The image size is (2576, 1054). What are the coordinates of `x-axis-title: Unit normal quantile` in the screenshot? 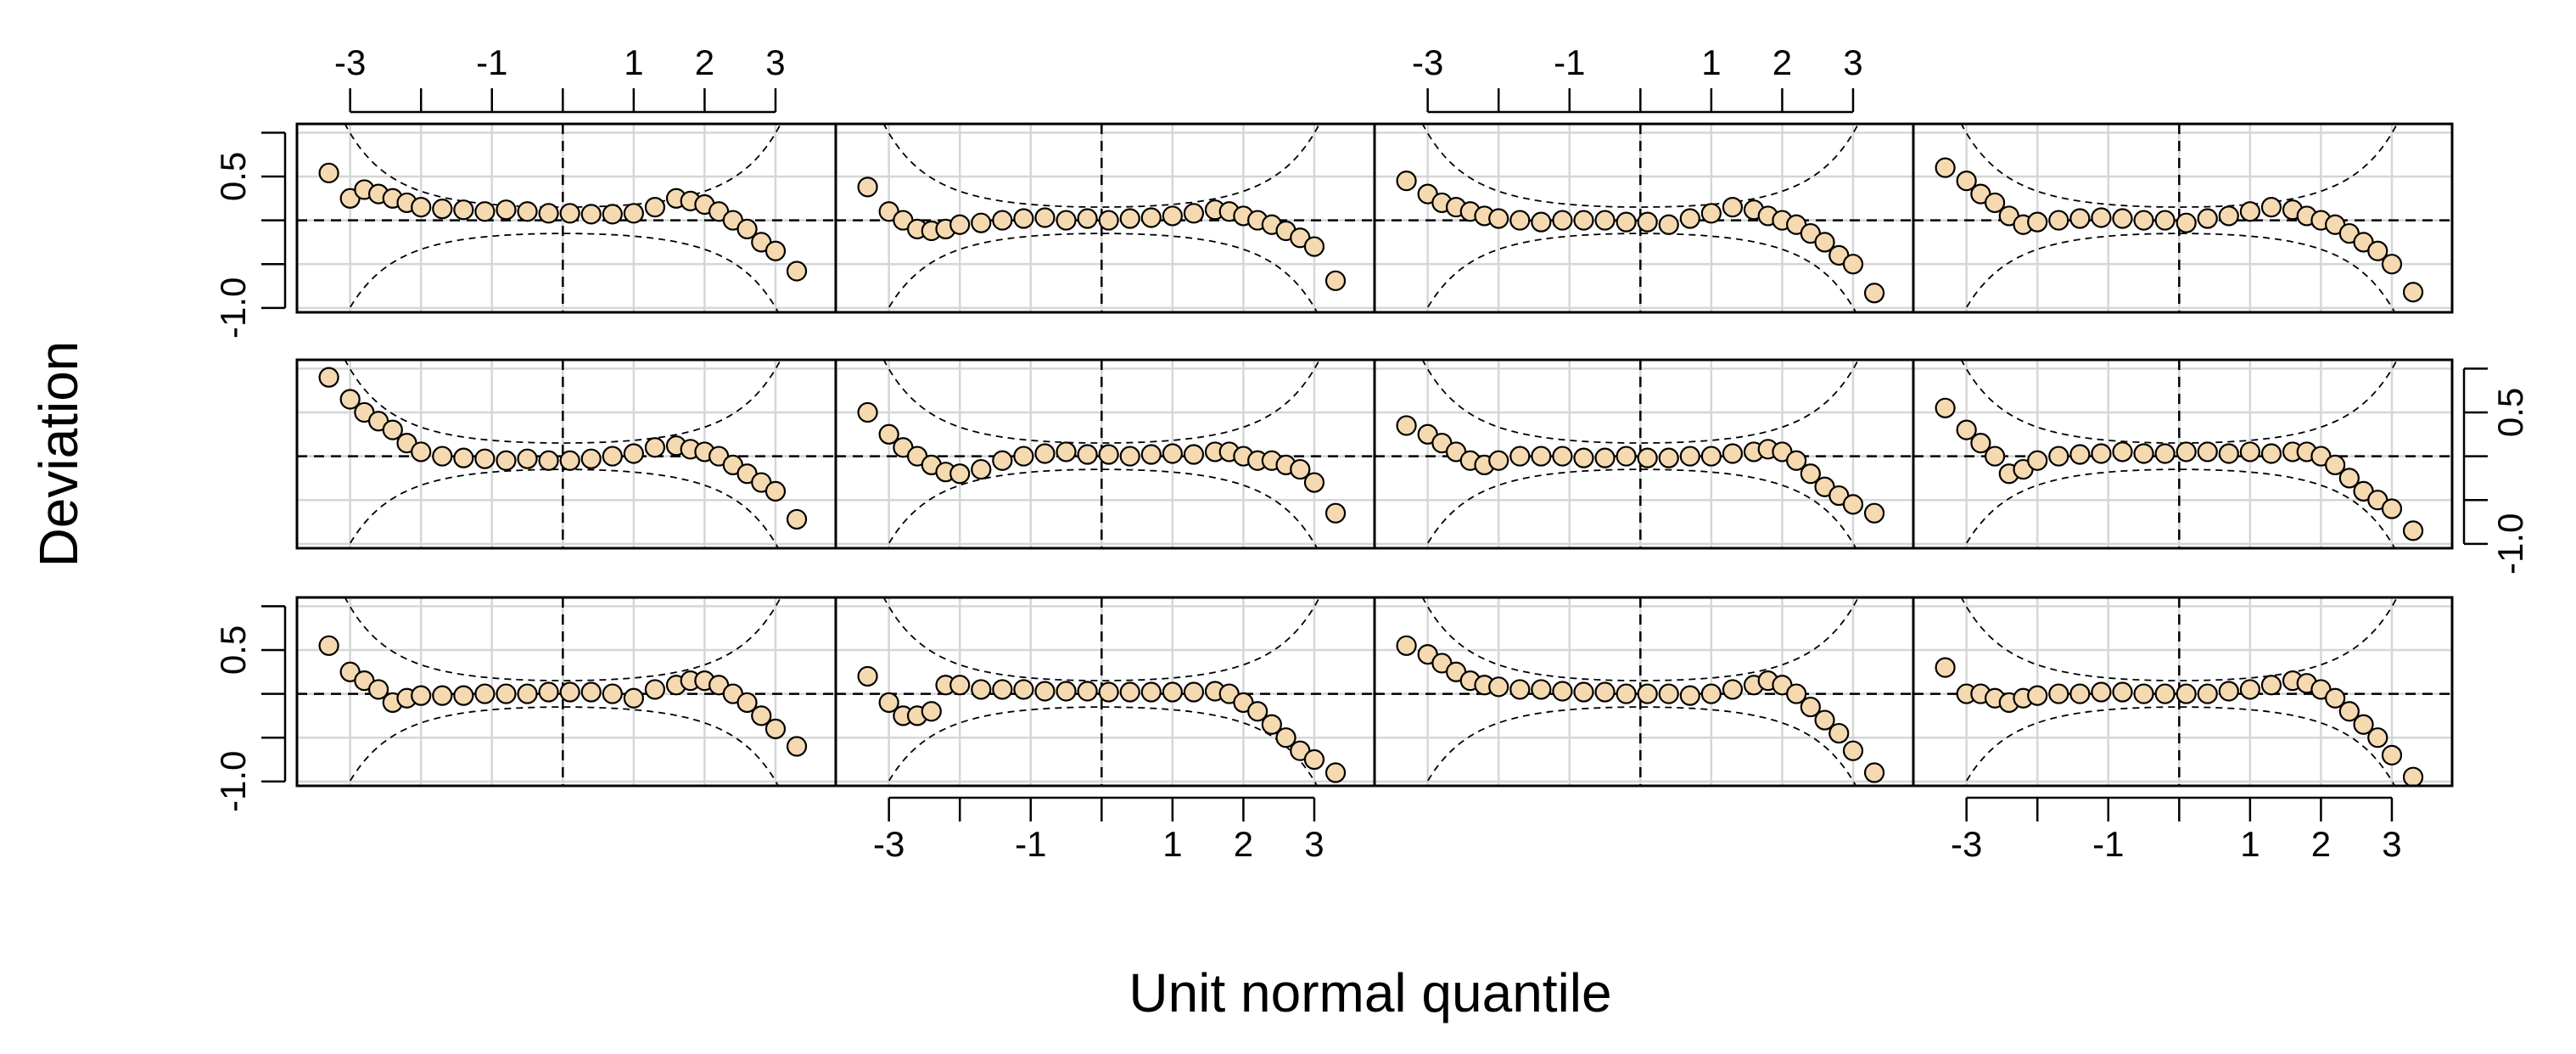 It's located at (1370, 993).